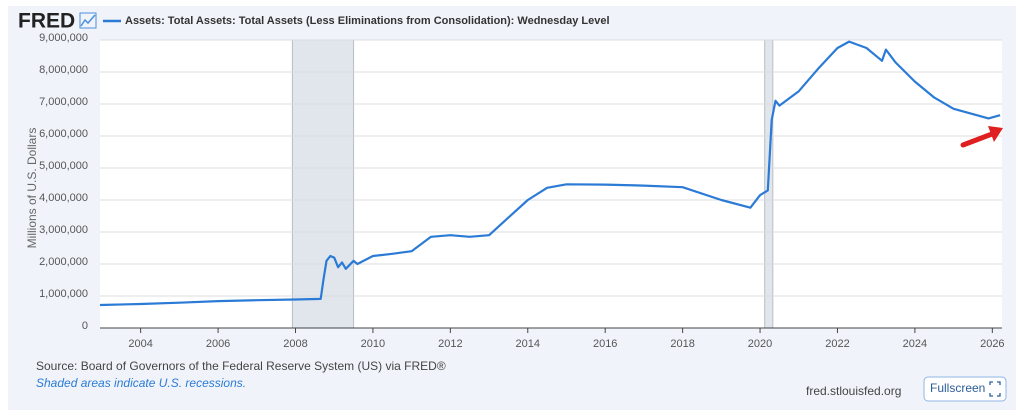  I want to click on y-tick-label: 7,000,000, so click(63, 102).